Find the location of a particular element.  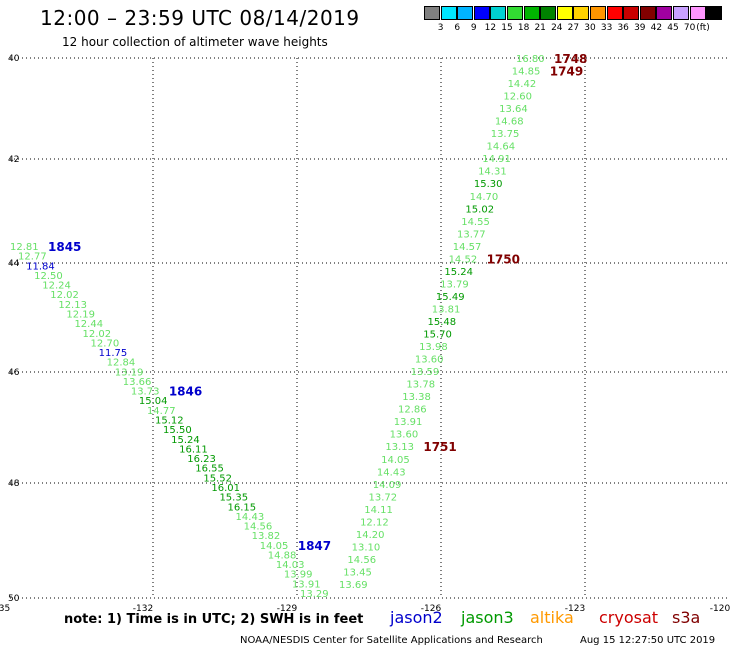

pass-time-label: 1847 is located at coordinates (314, 546).